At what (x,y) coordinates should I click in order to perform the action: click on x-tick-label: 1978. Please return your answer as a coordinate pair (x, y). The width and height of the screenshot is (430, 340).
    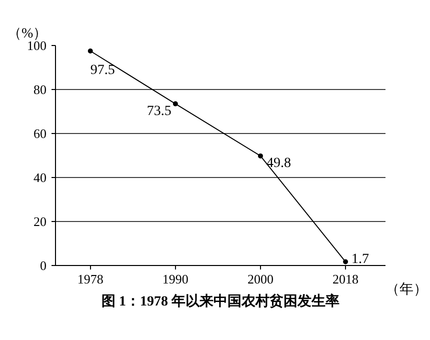
    Looking at the image, I should click on (90, 279).